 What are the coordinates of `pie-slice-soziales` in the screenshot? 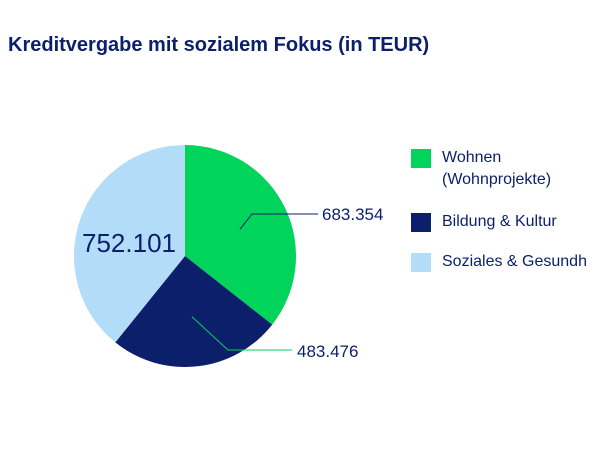 It's located at (129, 244).